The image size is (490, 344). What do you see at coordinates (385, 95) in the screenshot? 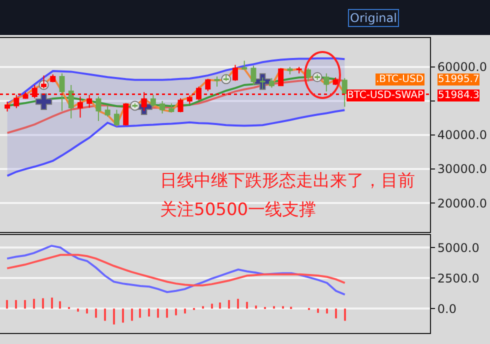
I see `annotation: BTC-USD-SWAP` at bounding box center [385, 95].